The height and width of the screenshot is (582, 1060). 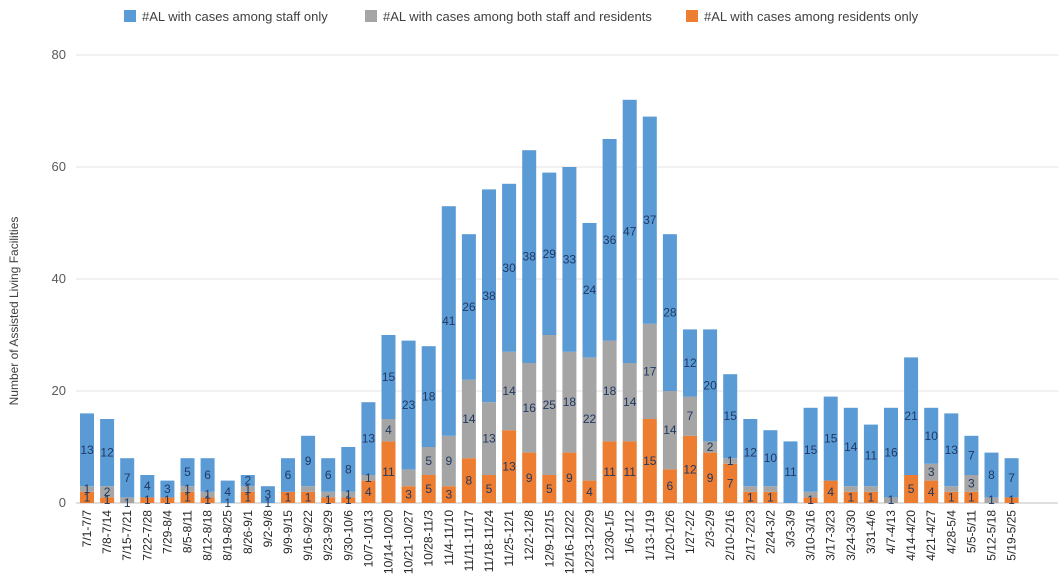 What do you see at coordinates (107, 532) in the screenshot?
I see `x-tick-label: 7/8-7/14` at bounding box center [107, 532].